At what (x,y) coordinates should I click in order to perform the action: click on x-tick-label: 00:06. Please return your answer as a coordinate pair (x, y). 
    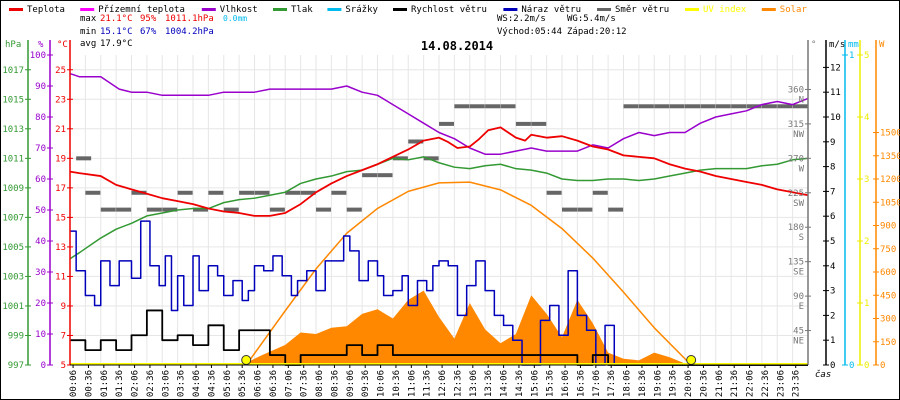
    Looking at the image, I should click on (74, 383).